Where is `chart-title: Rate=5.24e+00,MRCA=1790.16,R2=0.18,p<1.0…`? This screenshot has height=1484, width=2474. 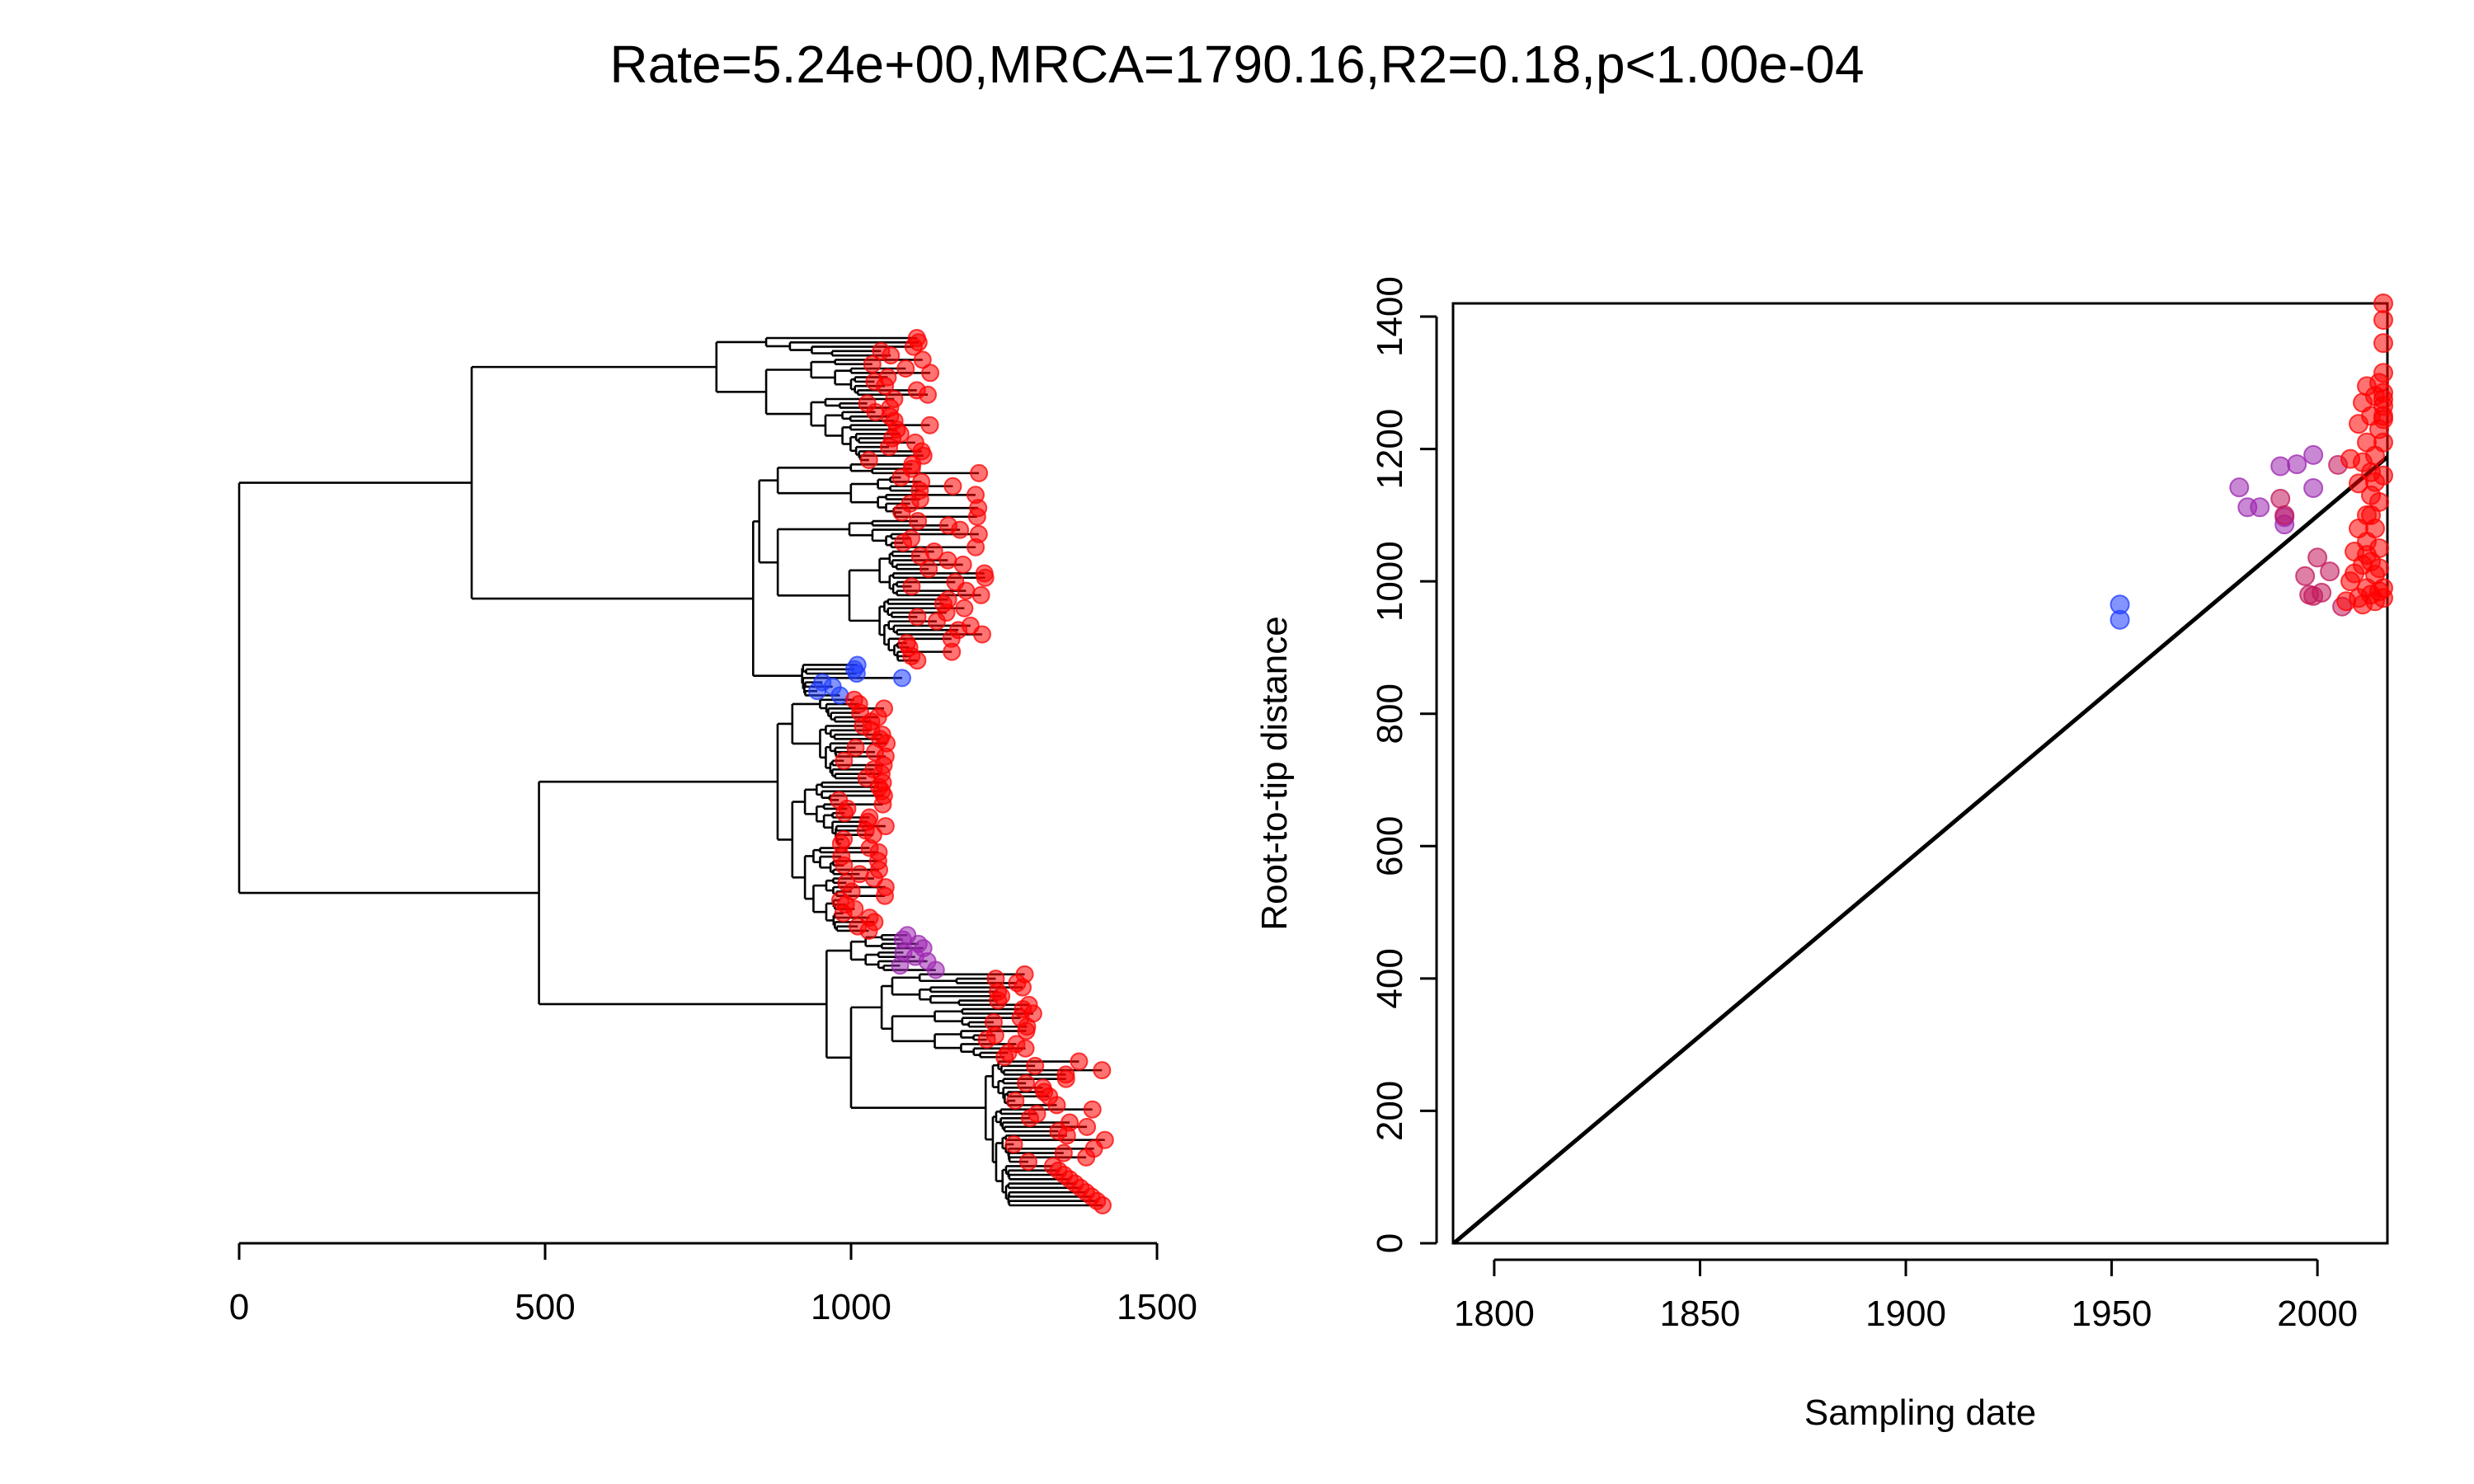
chart-title: Rate=5.24e+00,MRCA=1790.16,R2=0.18,p<1.0… is located at coordinates (1236, 64).